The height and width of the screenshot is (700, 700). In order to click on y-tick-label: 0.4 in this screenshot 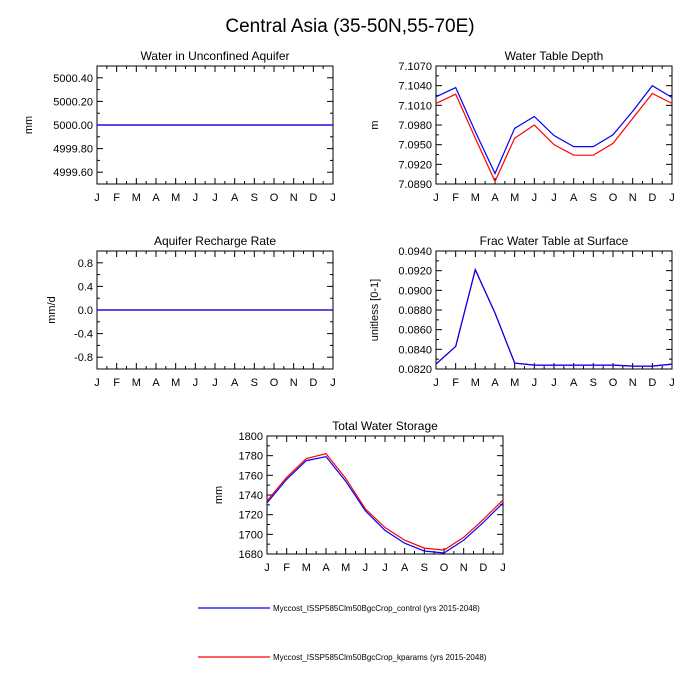, I will do `click(85, 287)`.